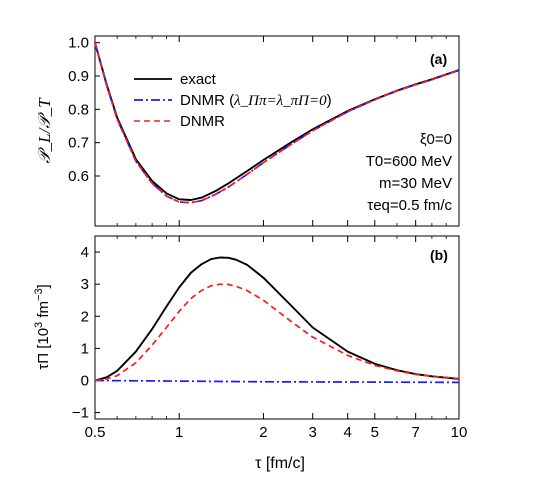 The height and width of the screenshot is (484, 540). Describe the element at coordinates (409, 161) in the screenshot. I see `annotation-T0: T0=600 MeV` at that location.